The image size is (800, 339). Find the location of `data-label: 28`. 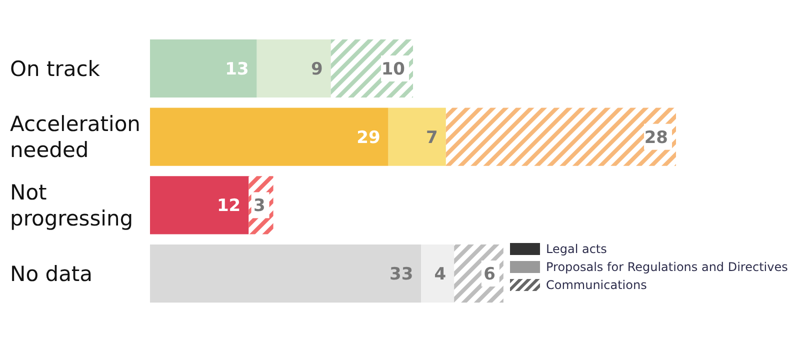

data-label: 28 is located at coordinates (656, 138).